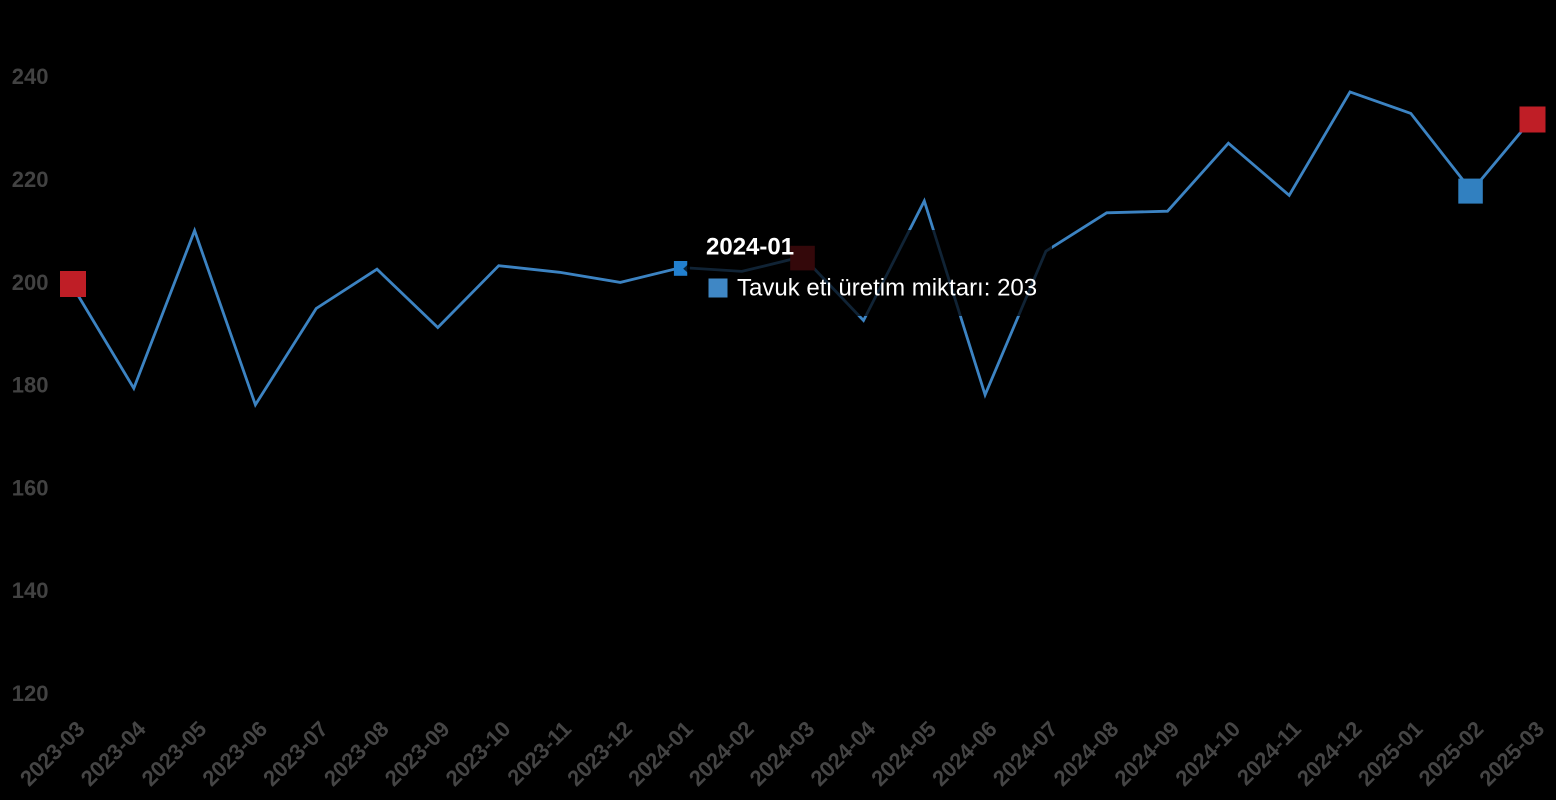  I want to click on svg-text: 120, so click(30, 693).